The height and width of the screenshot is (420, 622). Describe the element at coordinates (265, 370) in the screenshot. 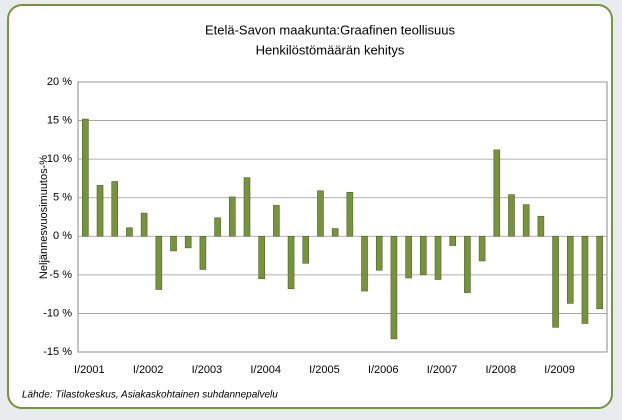

I see `x-tick-label: I/2004` at that location.